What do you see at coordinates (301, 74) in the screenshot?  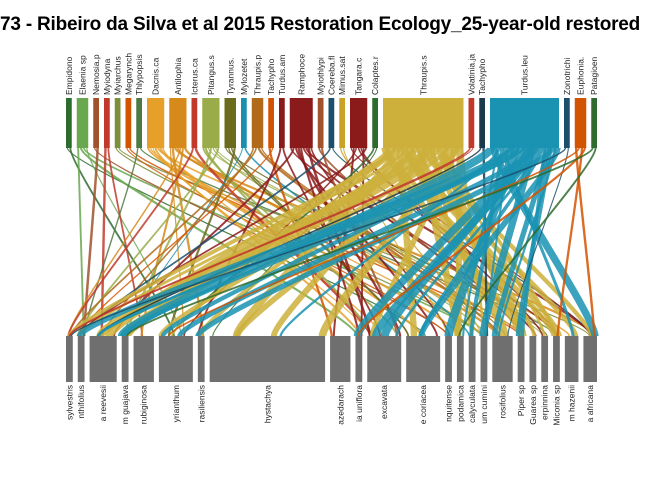 I see `higher-species-label: Ramphoce` at bounding box center [301, 74].